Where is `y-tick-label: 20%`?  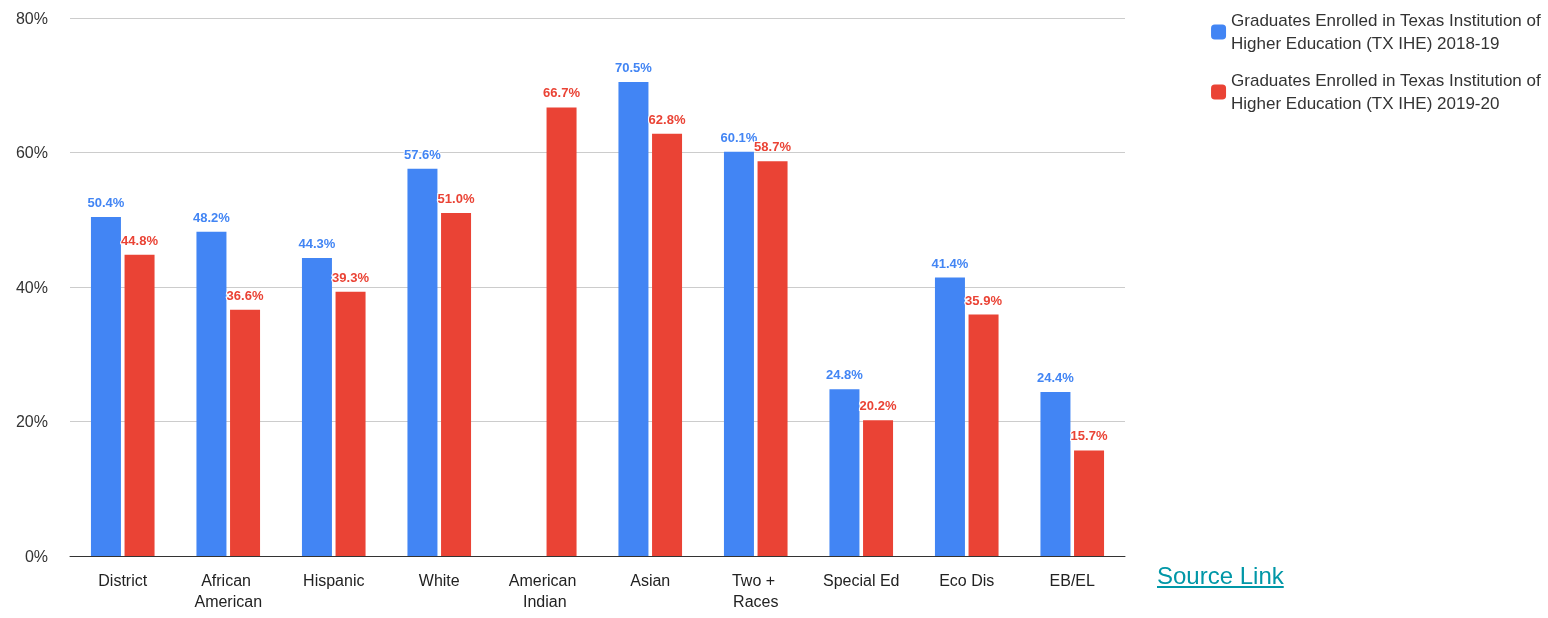 y-tick-label: 20% is located at coordinates (31, 421).